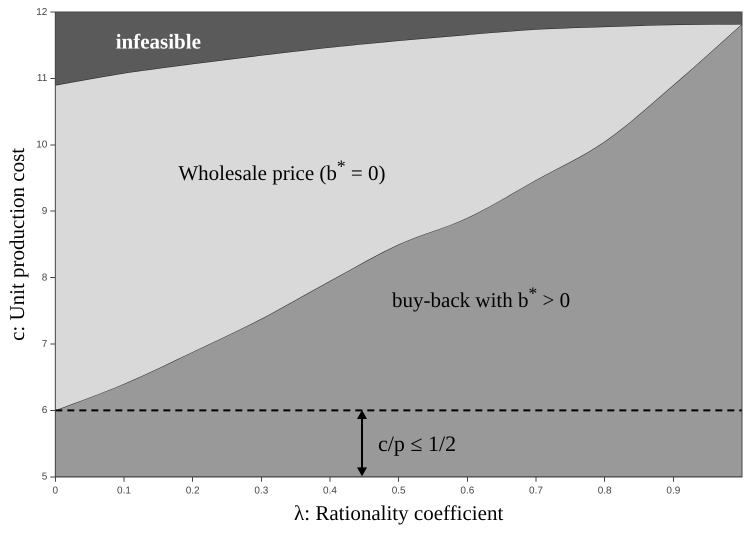  What do you see at coordinates (45, 410) in the screenshot?
I see `y-tick-label: 6` at bounding box center [45, 410].